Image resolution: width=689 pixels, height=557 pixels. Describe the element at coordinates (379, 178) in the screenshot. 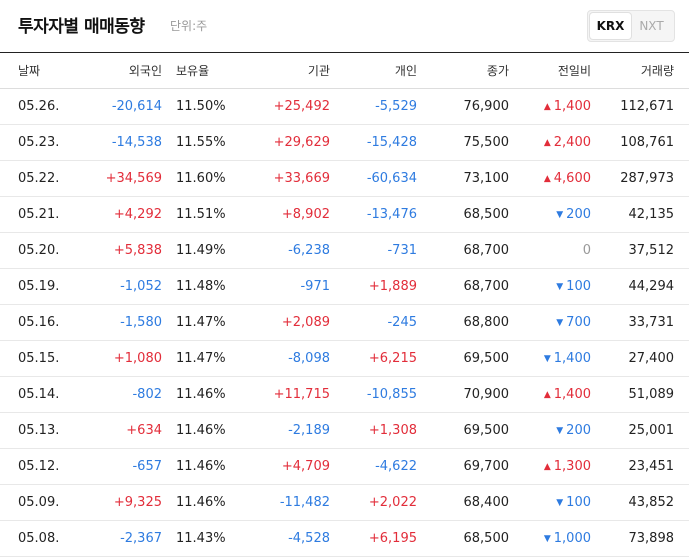

I see `cell-individual: -60,634` at that location.